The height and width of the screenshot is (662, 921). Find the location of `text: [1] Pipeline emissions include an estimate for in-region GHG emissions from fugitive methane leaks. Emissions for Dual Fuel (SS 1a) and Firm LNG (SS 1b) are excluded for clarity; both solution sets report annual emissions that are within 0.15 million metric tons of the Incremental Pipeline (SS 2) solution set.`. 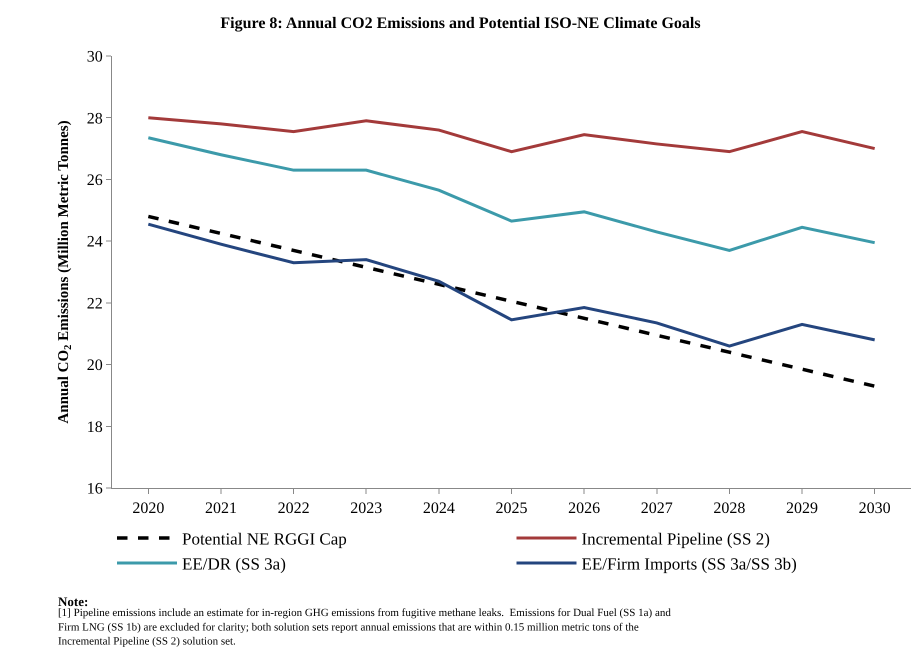

text: [1] Pipeline emissions include an estimate for in-region GHG emissions from fugitive methane leaks. Emissions for Dual Fuel (SS 1a) and Firm LNG (SS 1b) are excluded for clarity; both solution sets report annual emissions that are within 0.15 million metric tons of the Incremental Pipeline (SS 2) solution set. is located at coordinates (365, 627).